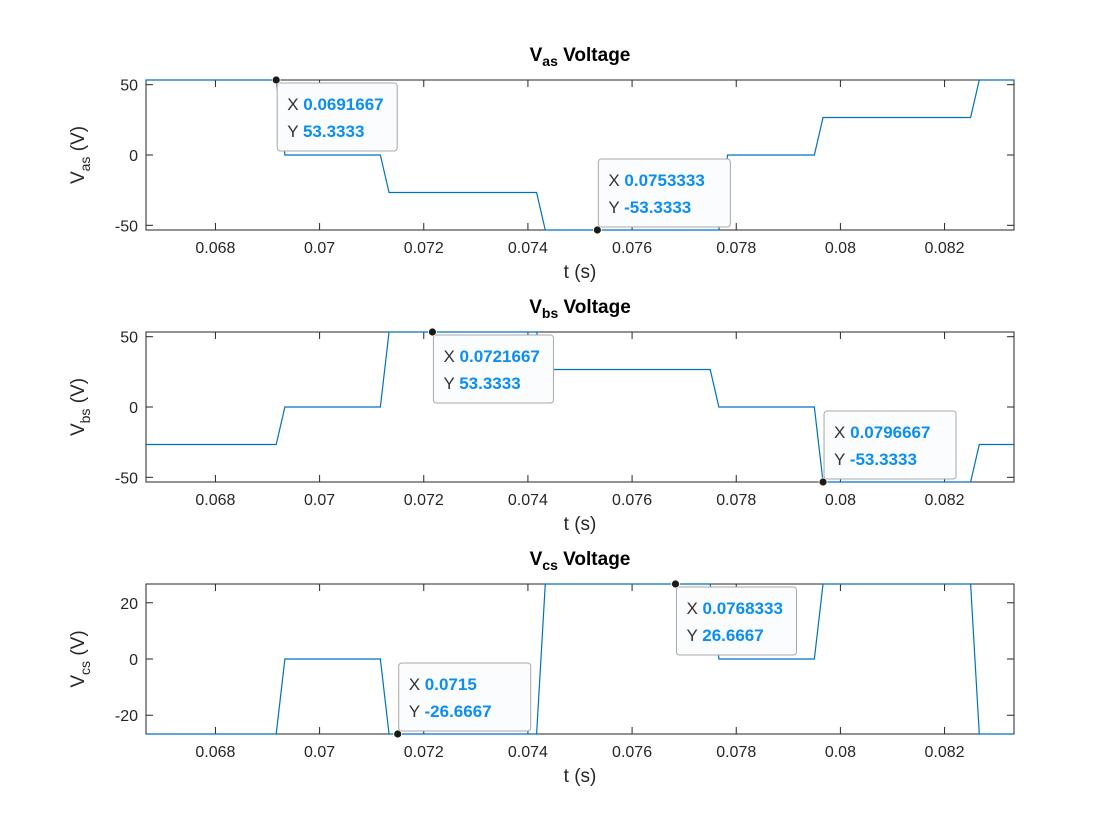  I want to click on datatip-x-row: X 0.0721667, so click(491, 356).